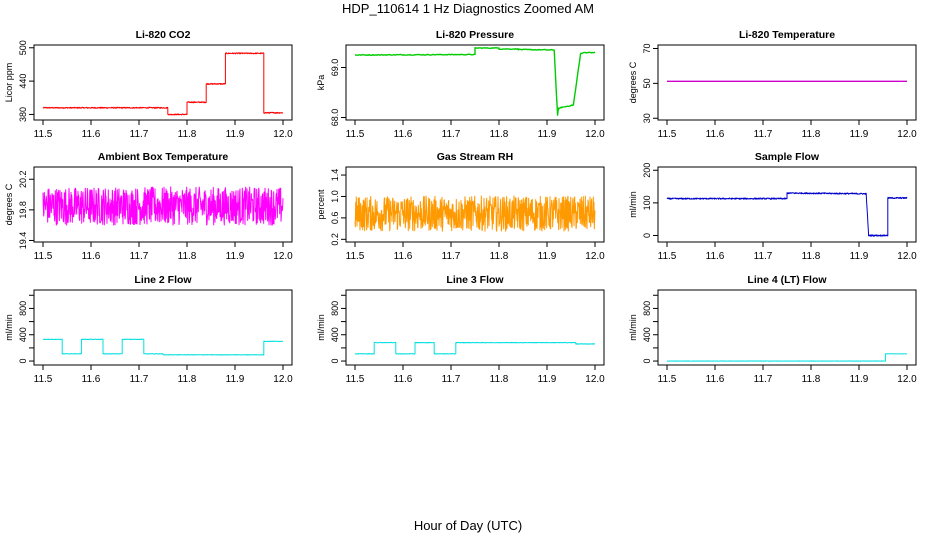  I want to click on y-tick-label: 500, so click(23, 47).